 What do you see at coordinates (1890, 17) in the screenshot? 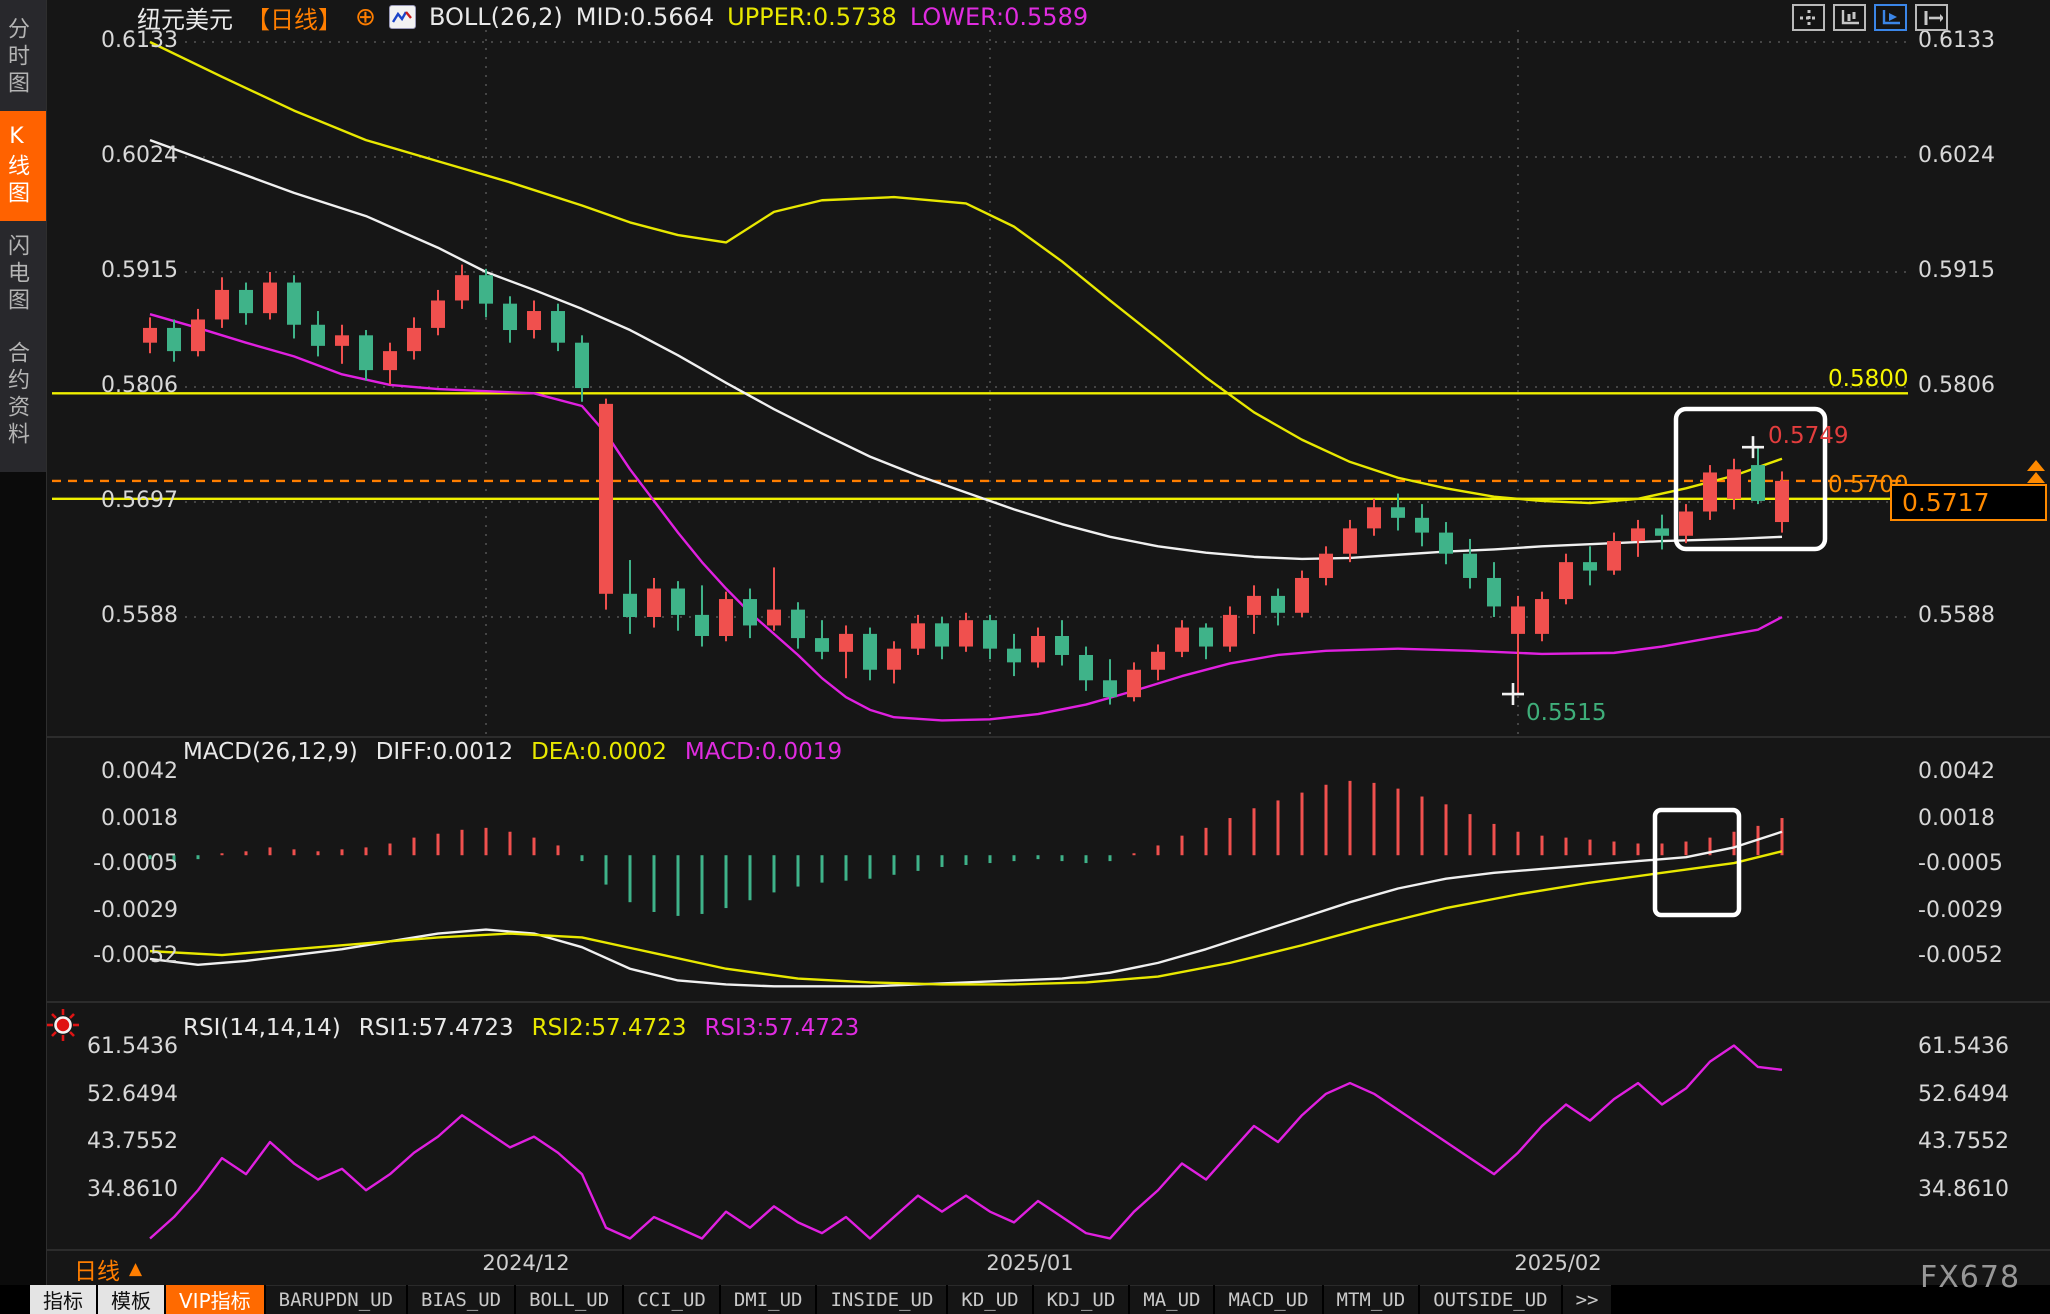
I see `axis-scale-active-icon` at bounding box center [1890, 17].